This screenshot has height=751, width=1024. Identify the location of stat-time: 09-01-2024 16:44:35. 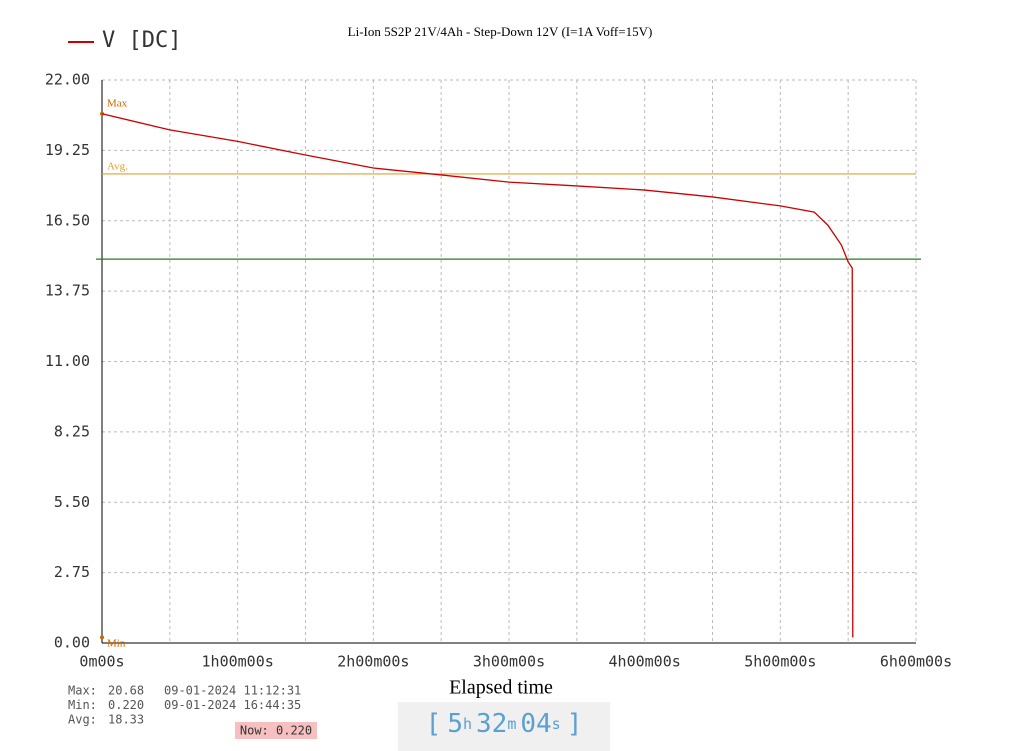
(232, 705).